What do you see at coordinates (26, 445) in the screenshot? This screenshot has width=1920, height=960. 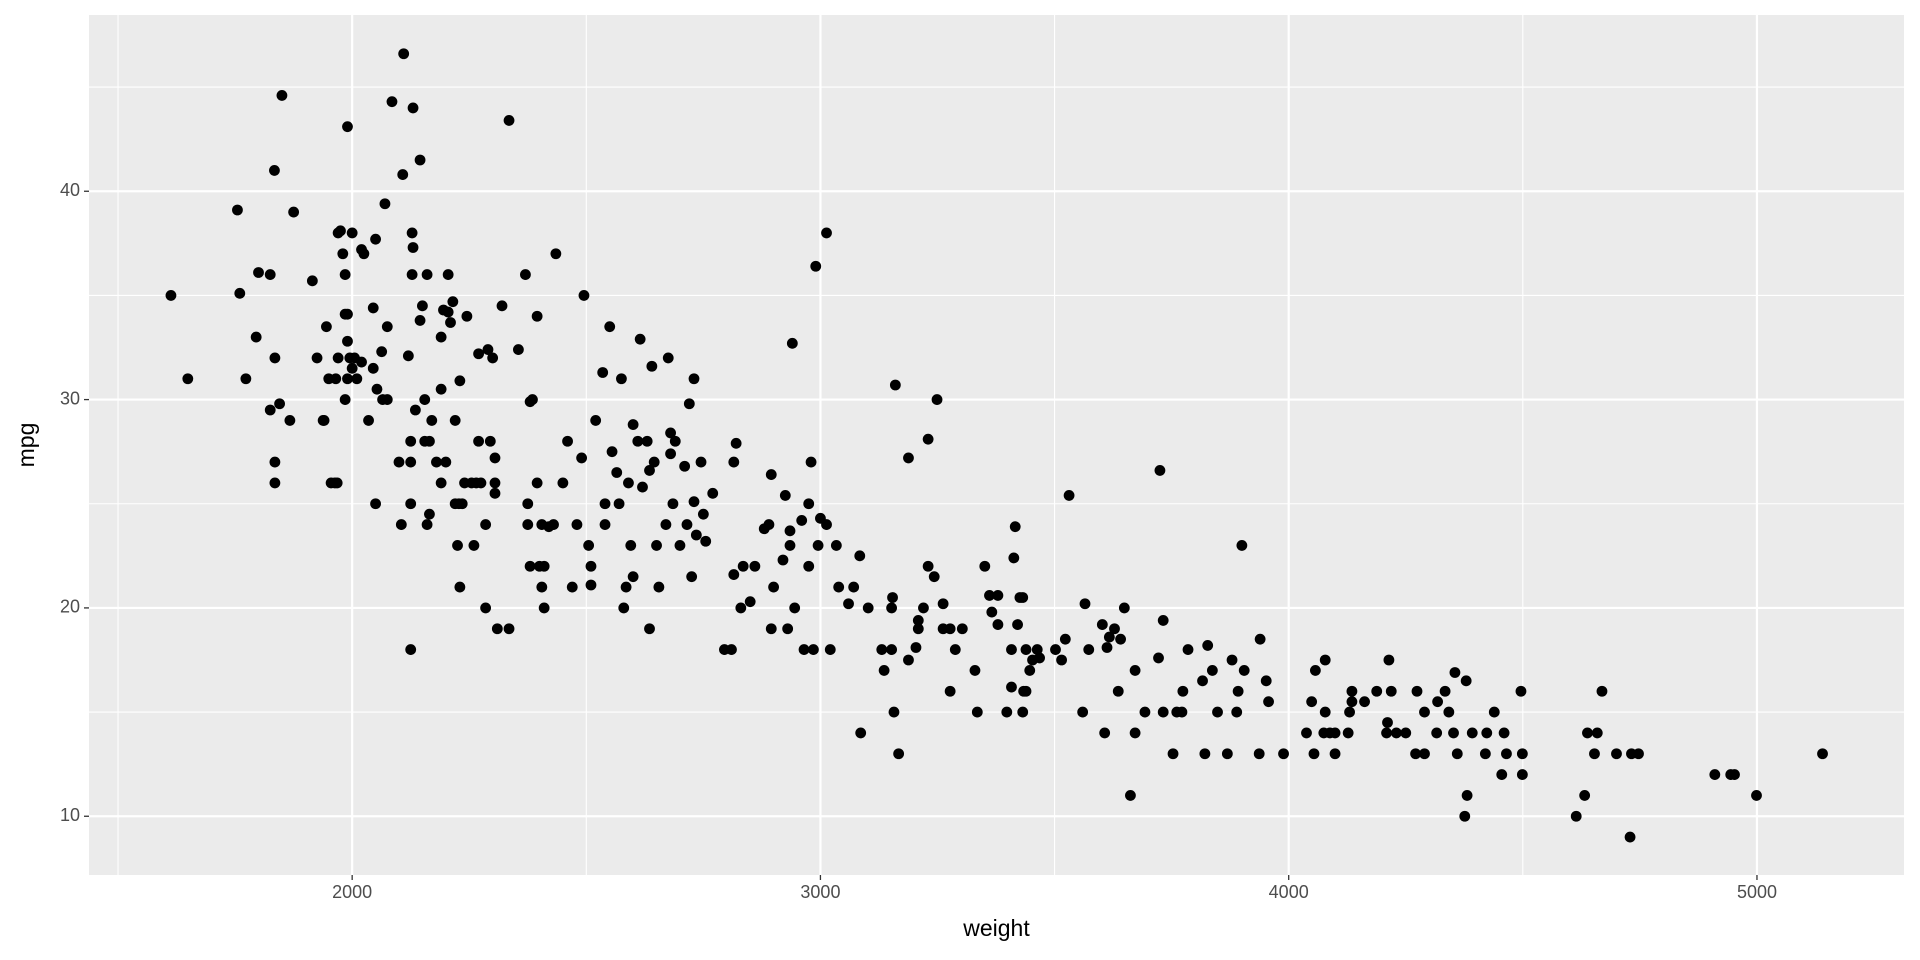 I see `y-axis-title: mpg` at bounding box center [26, 445].